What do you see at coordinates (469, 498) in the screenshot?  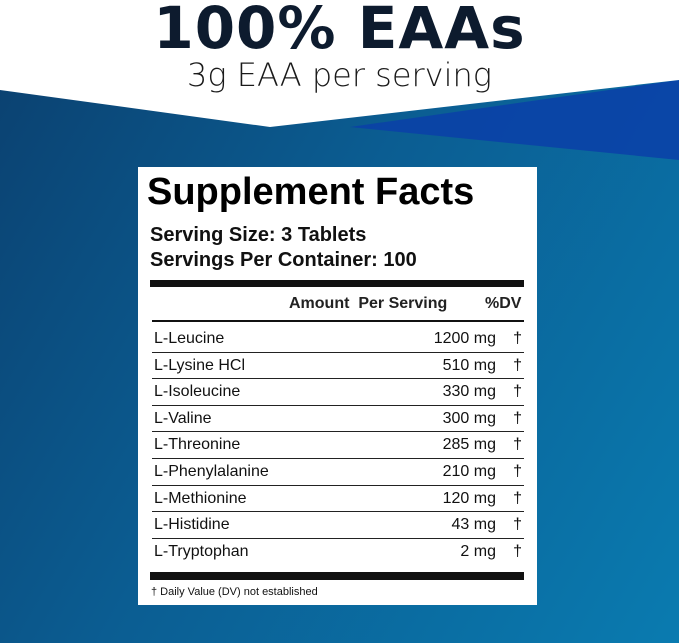 I see `nutrient-amount: 120 mg` at bounding box center [469, 498].